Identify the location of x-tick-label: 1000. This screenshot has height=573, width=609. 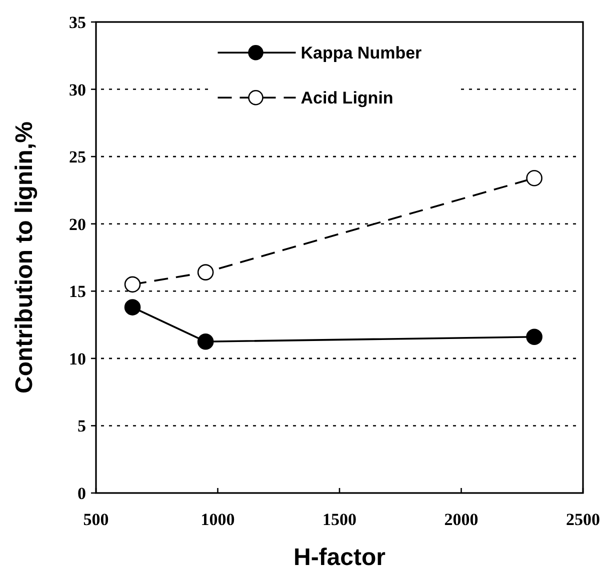
(217, 519).